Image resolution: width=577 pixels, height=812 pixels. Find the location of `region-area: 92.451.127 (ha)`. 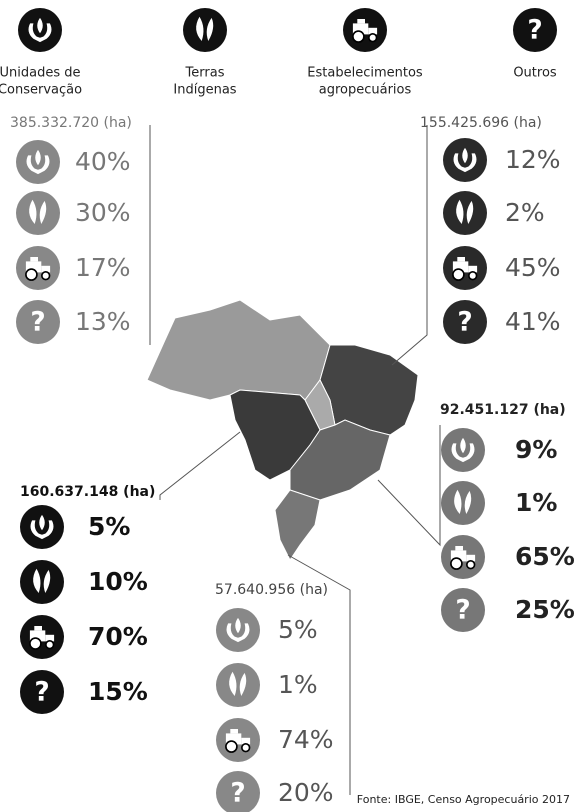

region-area: 92.451.127 (ha) is located at coordinates (503, 410).